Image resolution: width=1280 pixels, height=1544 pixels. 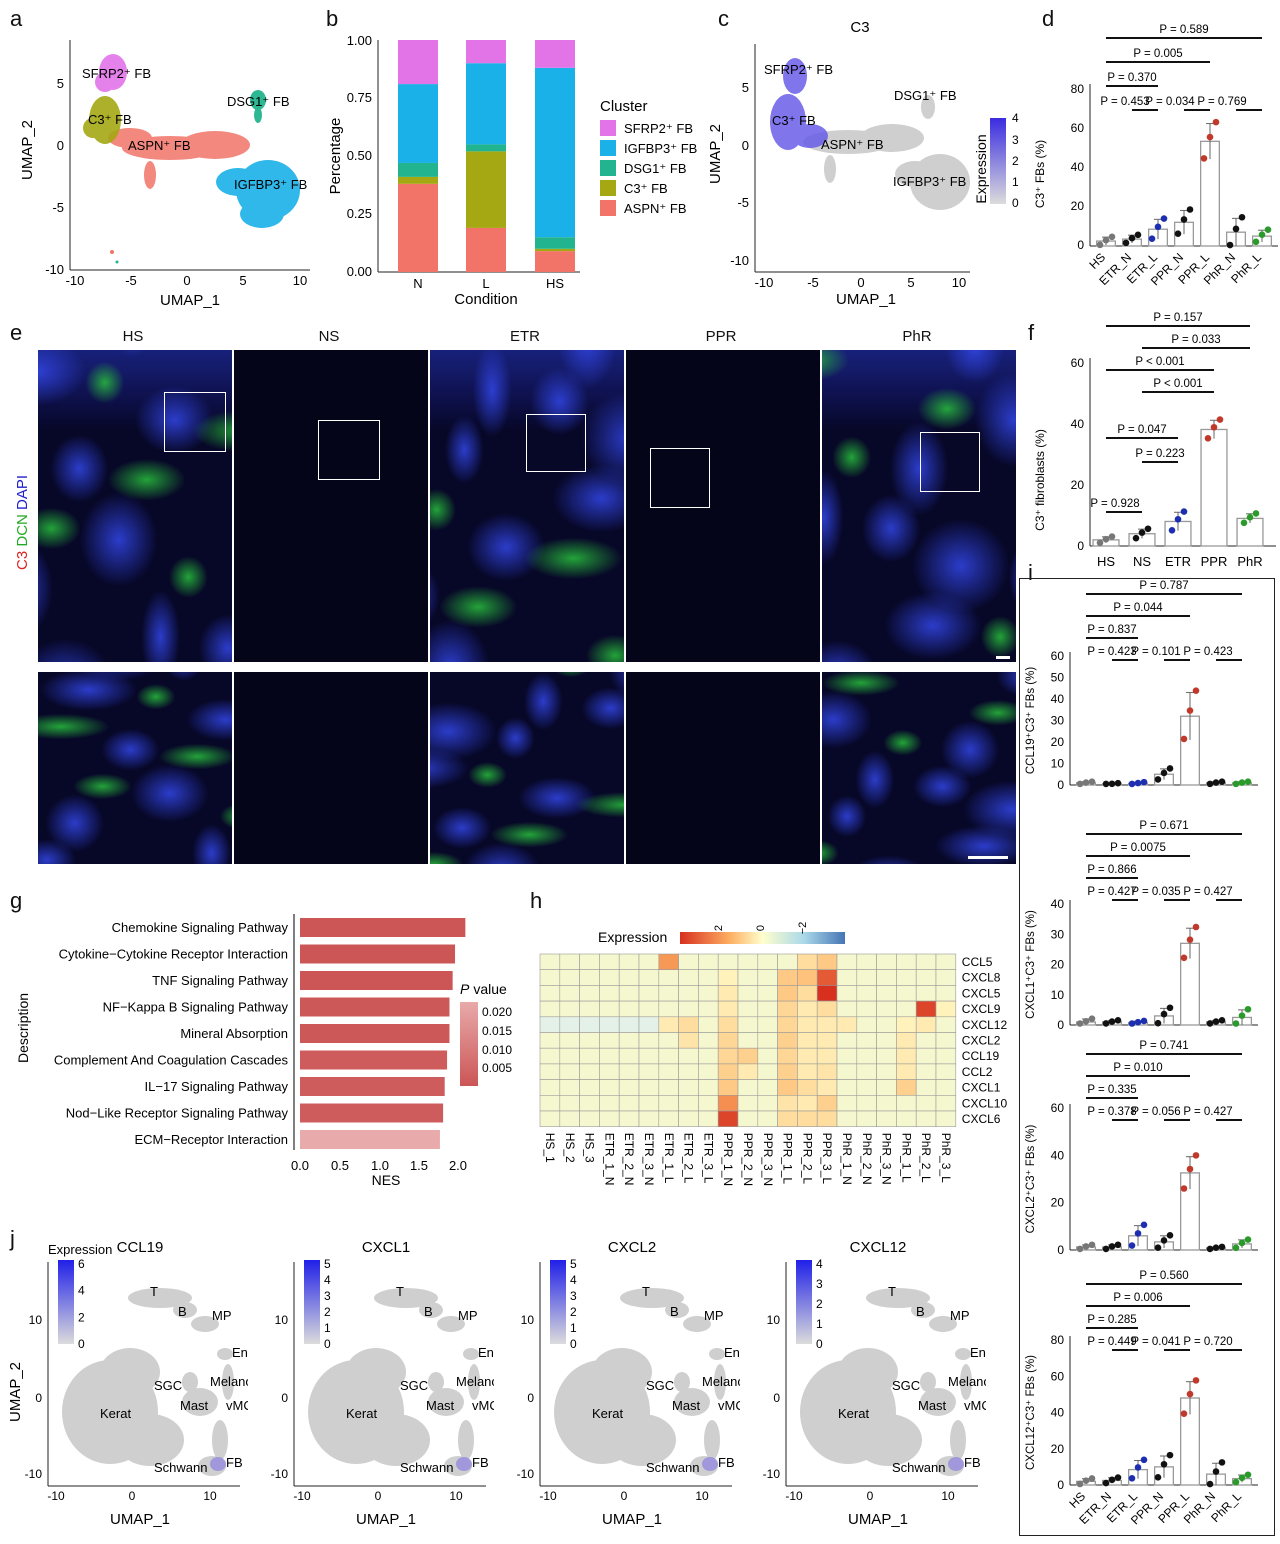 What do you see at coordinates (135, 506) in the screenshot?
I see `micrograph-overview` at bounding box center [135, 506].